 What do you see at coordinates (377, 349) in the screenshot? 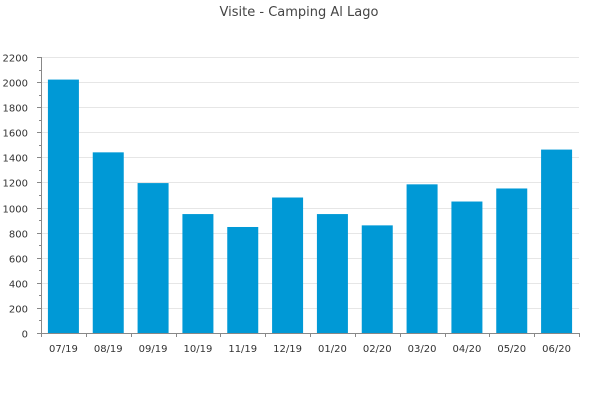
I see `x-tick-label: 02/20` at bounding box center [377, 349].